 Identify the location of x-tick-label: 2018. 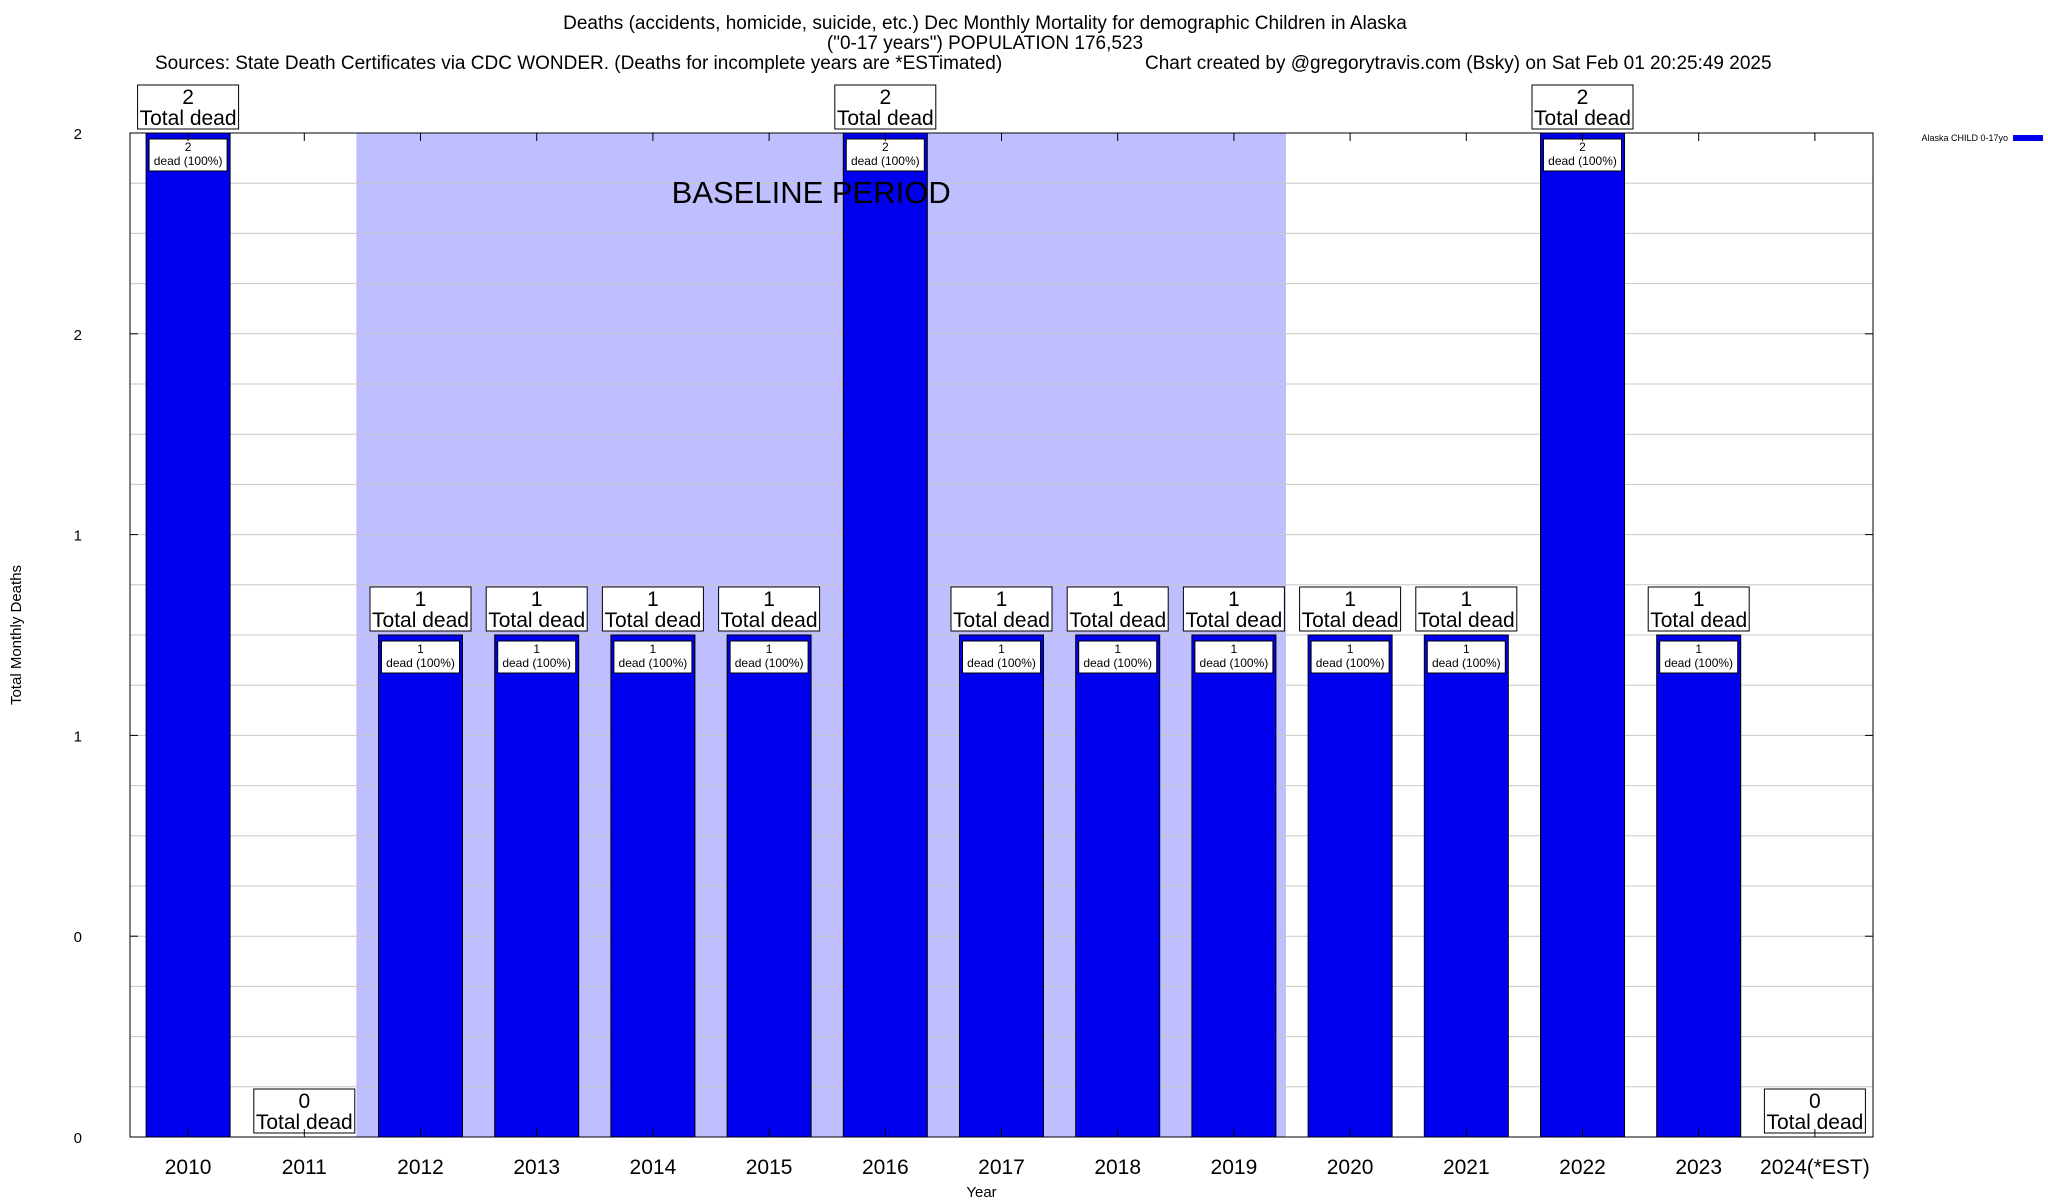
(1117, 1167).